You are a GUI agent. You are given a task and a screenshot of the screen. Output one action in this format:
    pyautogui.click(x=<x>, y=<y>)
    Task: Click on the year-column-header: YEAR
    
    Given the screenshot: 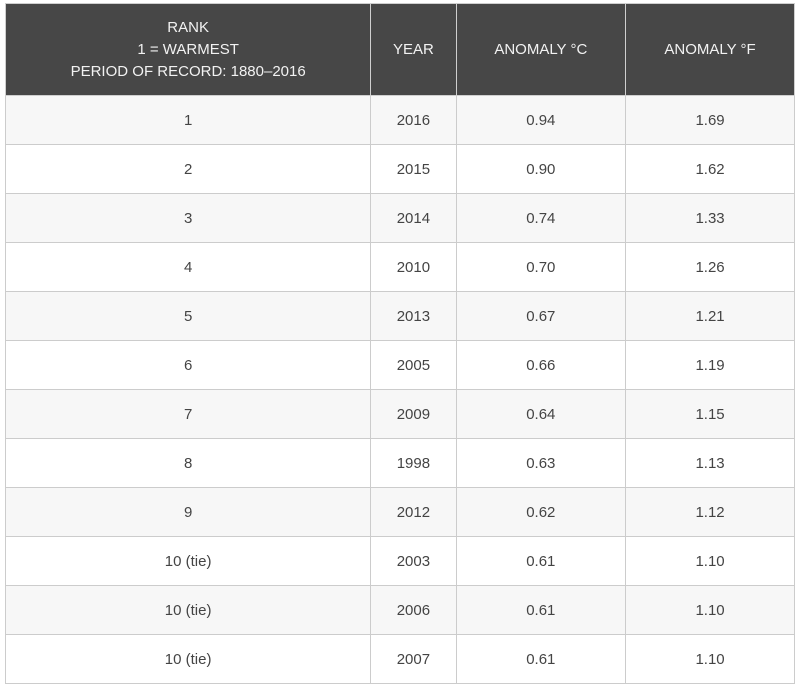 What is the action you would take?
    pyautogui.click(x=413, y=49)
    